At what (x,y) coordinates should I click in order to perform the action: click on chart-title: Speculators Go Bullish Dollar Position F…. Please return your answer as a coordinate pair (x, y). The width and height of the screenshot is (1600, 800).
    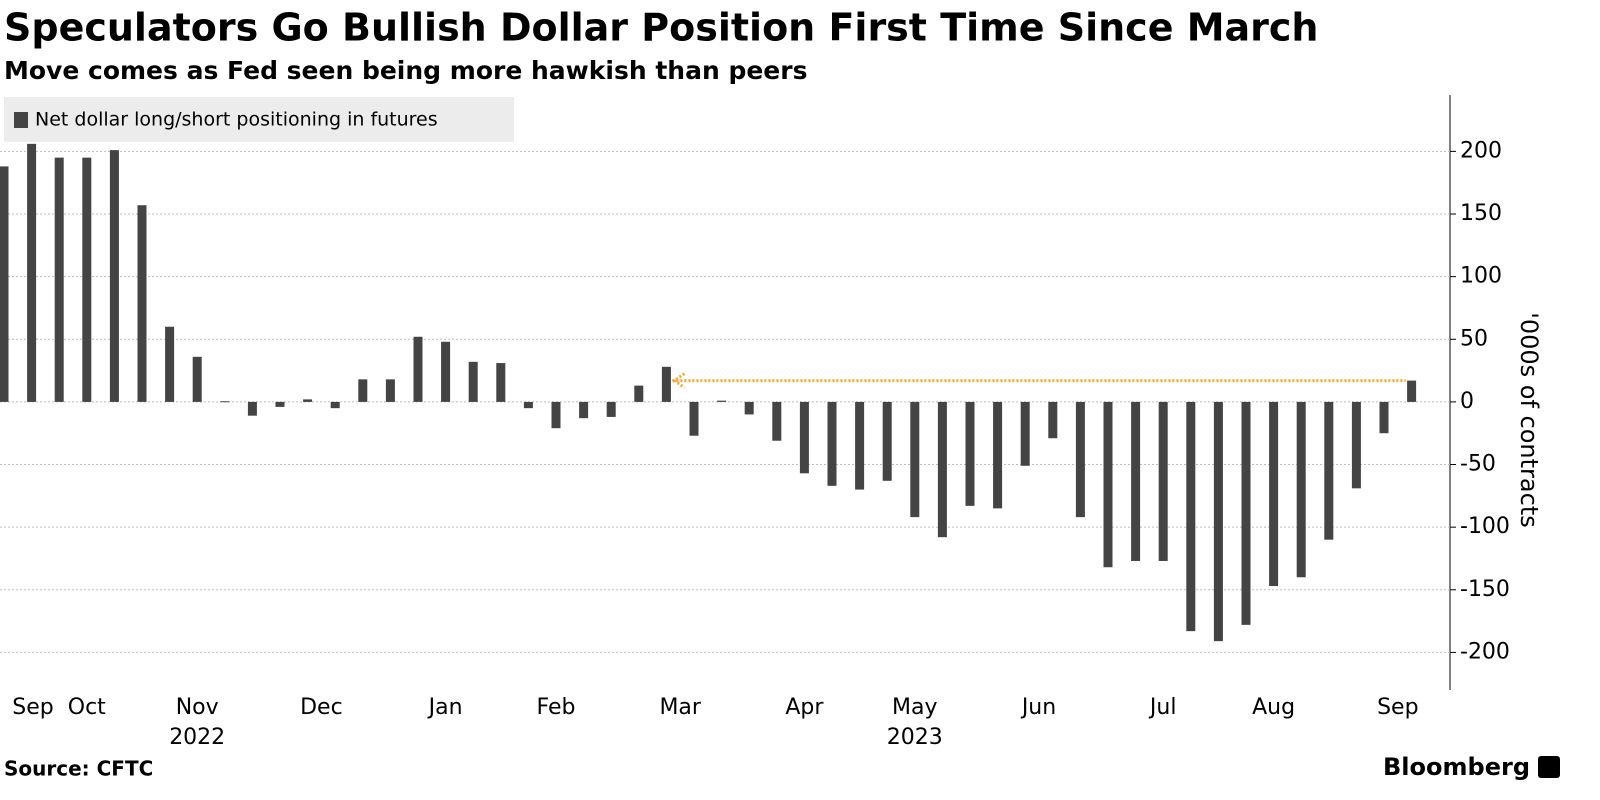
    Looking at the image, I should click on (661, 28).